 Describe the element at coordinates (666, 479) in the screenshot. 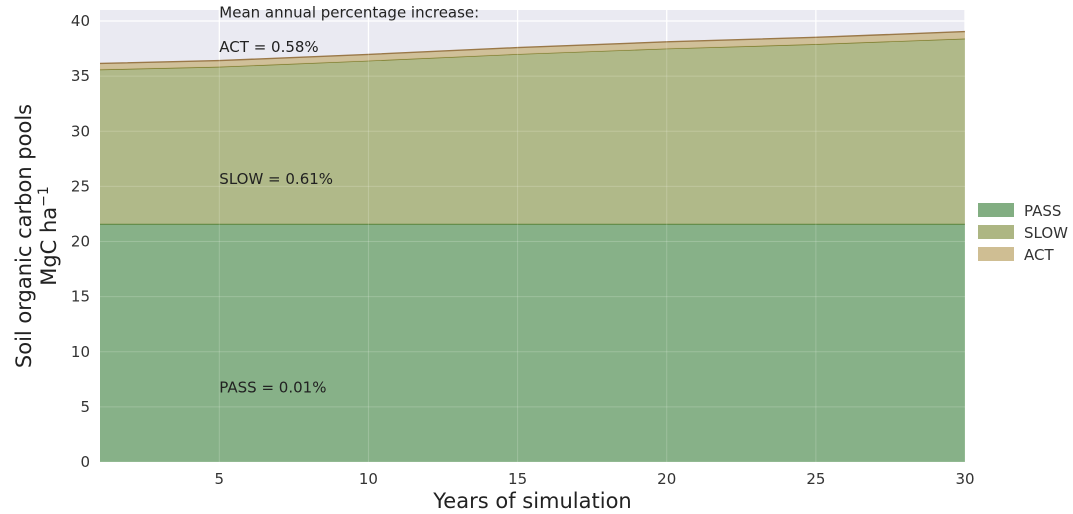

I see `x-tick-label: 20` at that location.